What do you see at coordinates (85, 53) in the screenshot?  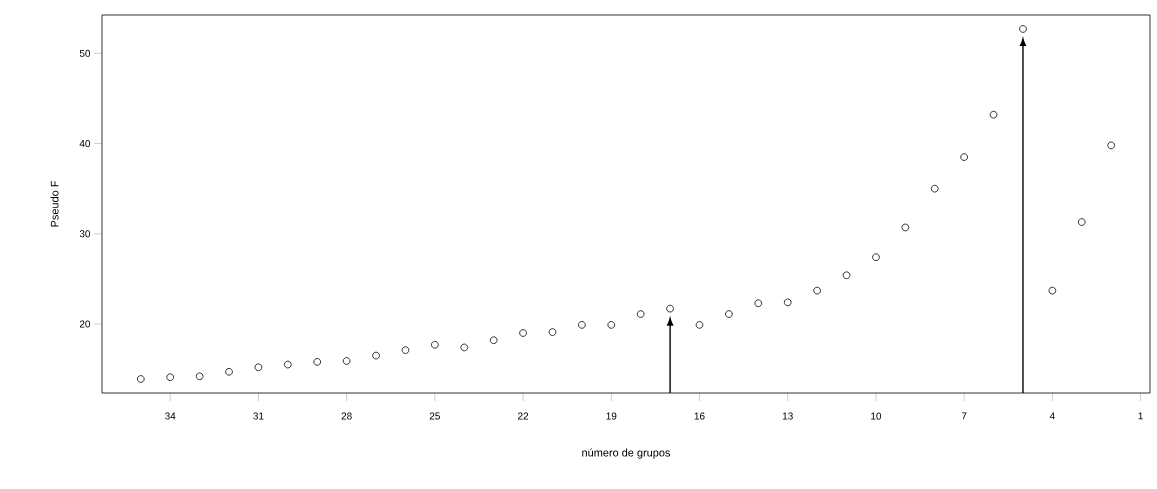 I see `y-tick-label: 50` at bounding box center [85, 53].